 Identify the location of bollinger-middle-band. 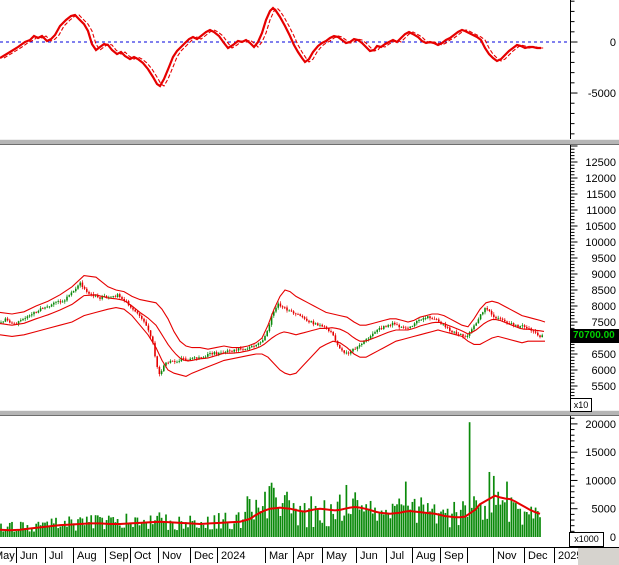
(272, 328).